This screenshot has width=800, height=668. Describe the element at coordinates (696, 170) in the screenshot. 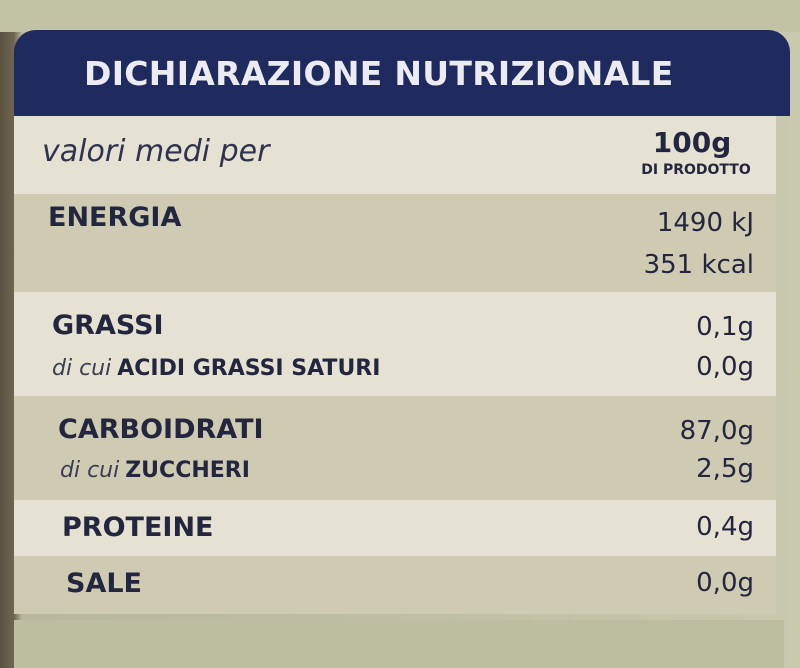

I see `per-amount-note: DI PRODOTTO` at that location.